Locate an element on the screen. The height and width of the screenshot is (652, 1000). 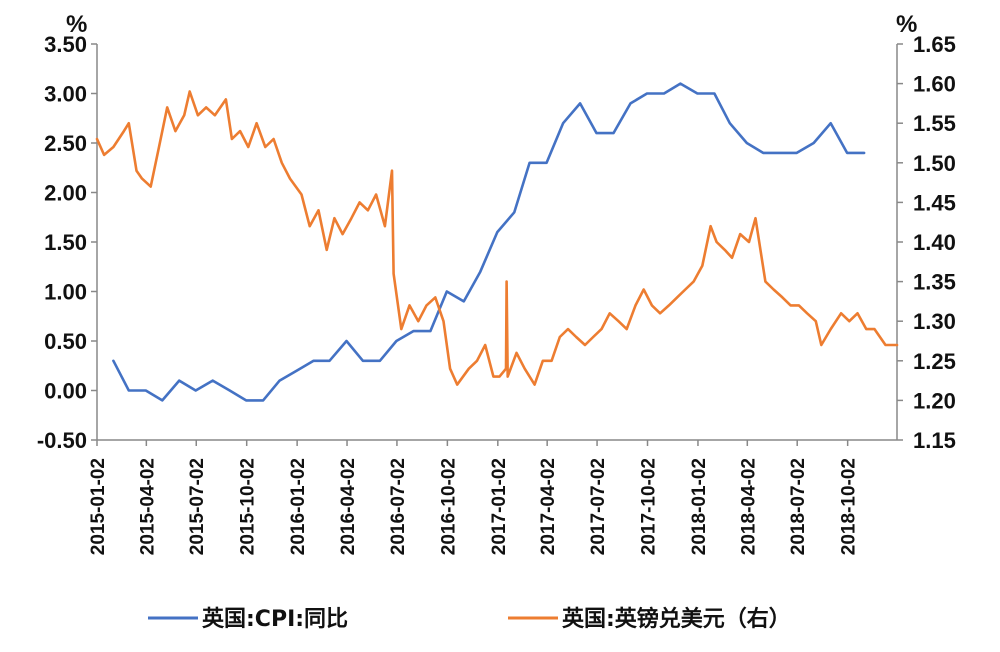
left-tick-label: 1.50 is located at coordinates (65, 242).